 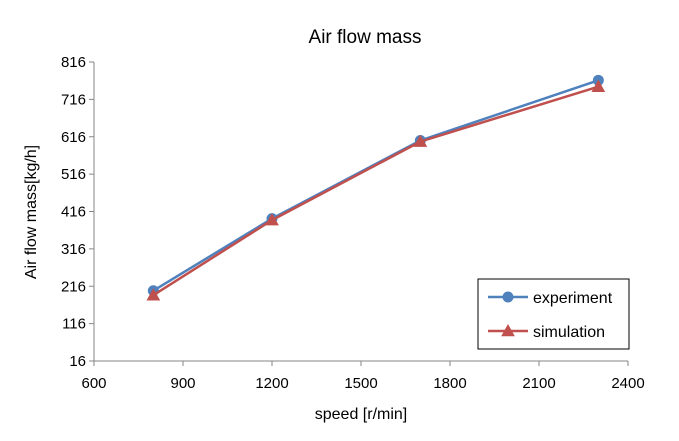 I want to click on y-tick-label: 316, so click(x=73, y=249).